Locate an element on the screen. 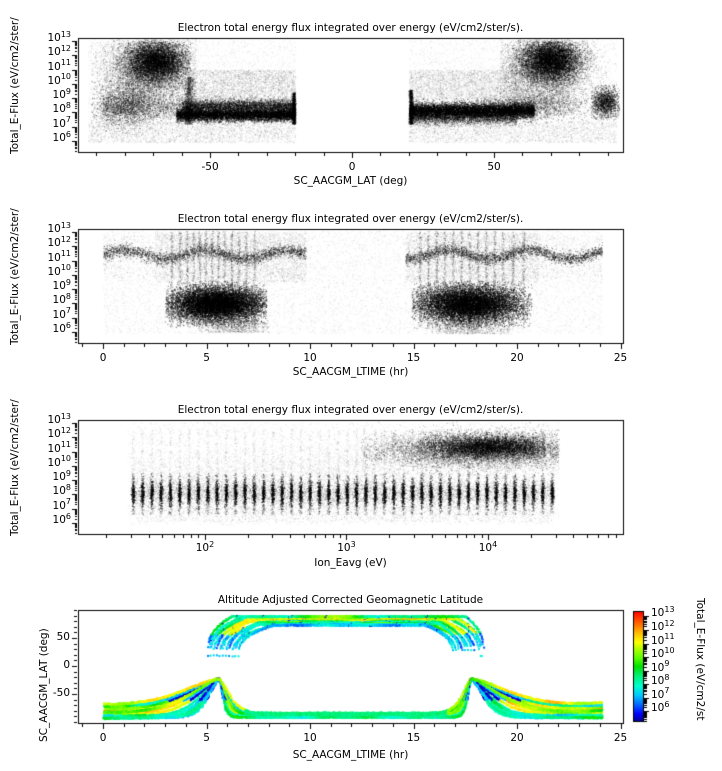  panel1-xlabel: SC_AACGM_LAT (deg) is located at coordinates (350, 181).